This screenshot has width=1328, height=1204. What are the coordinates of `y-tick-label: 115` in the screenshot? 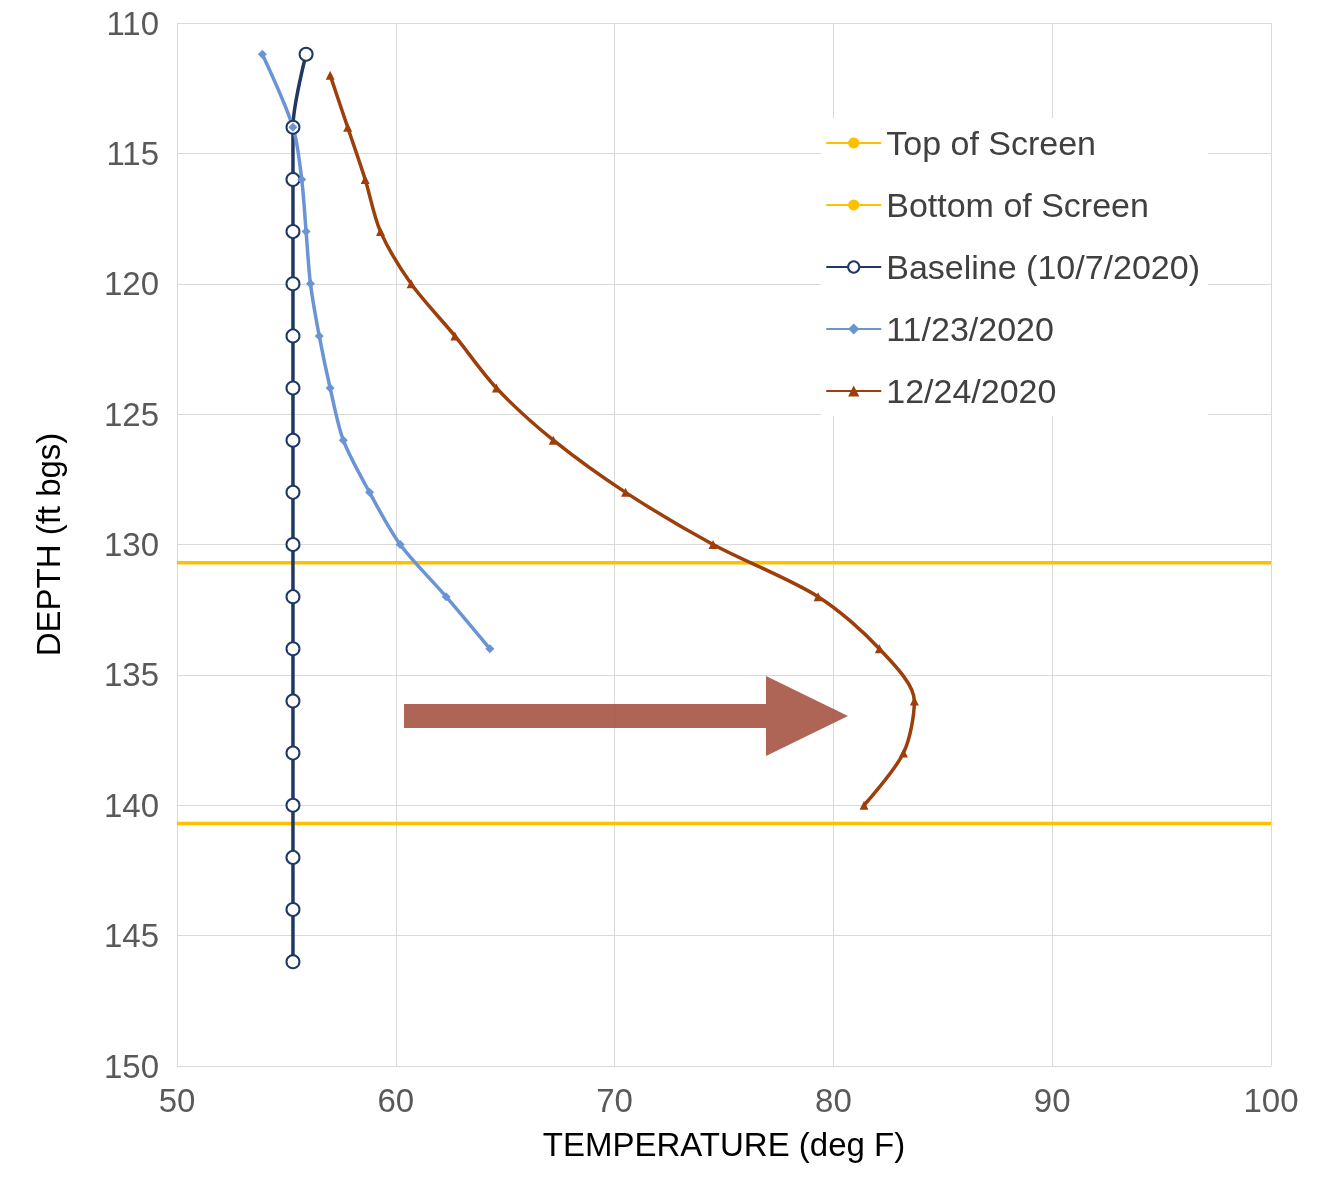 It's located at (132, 153).